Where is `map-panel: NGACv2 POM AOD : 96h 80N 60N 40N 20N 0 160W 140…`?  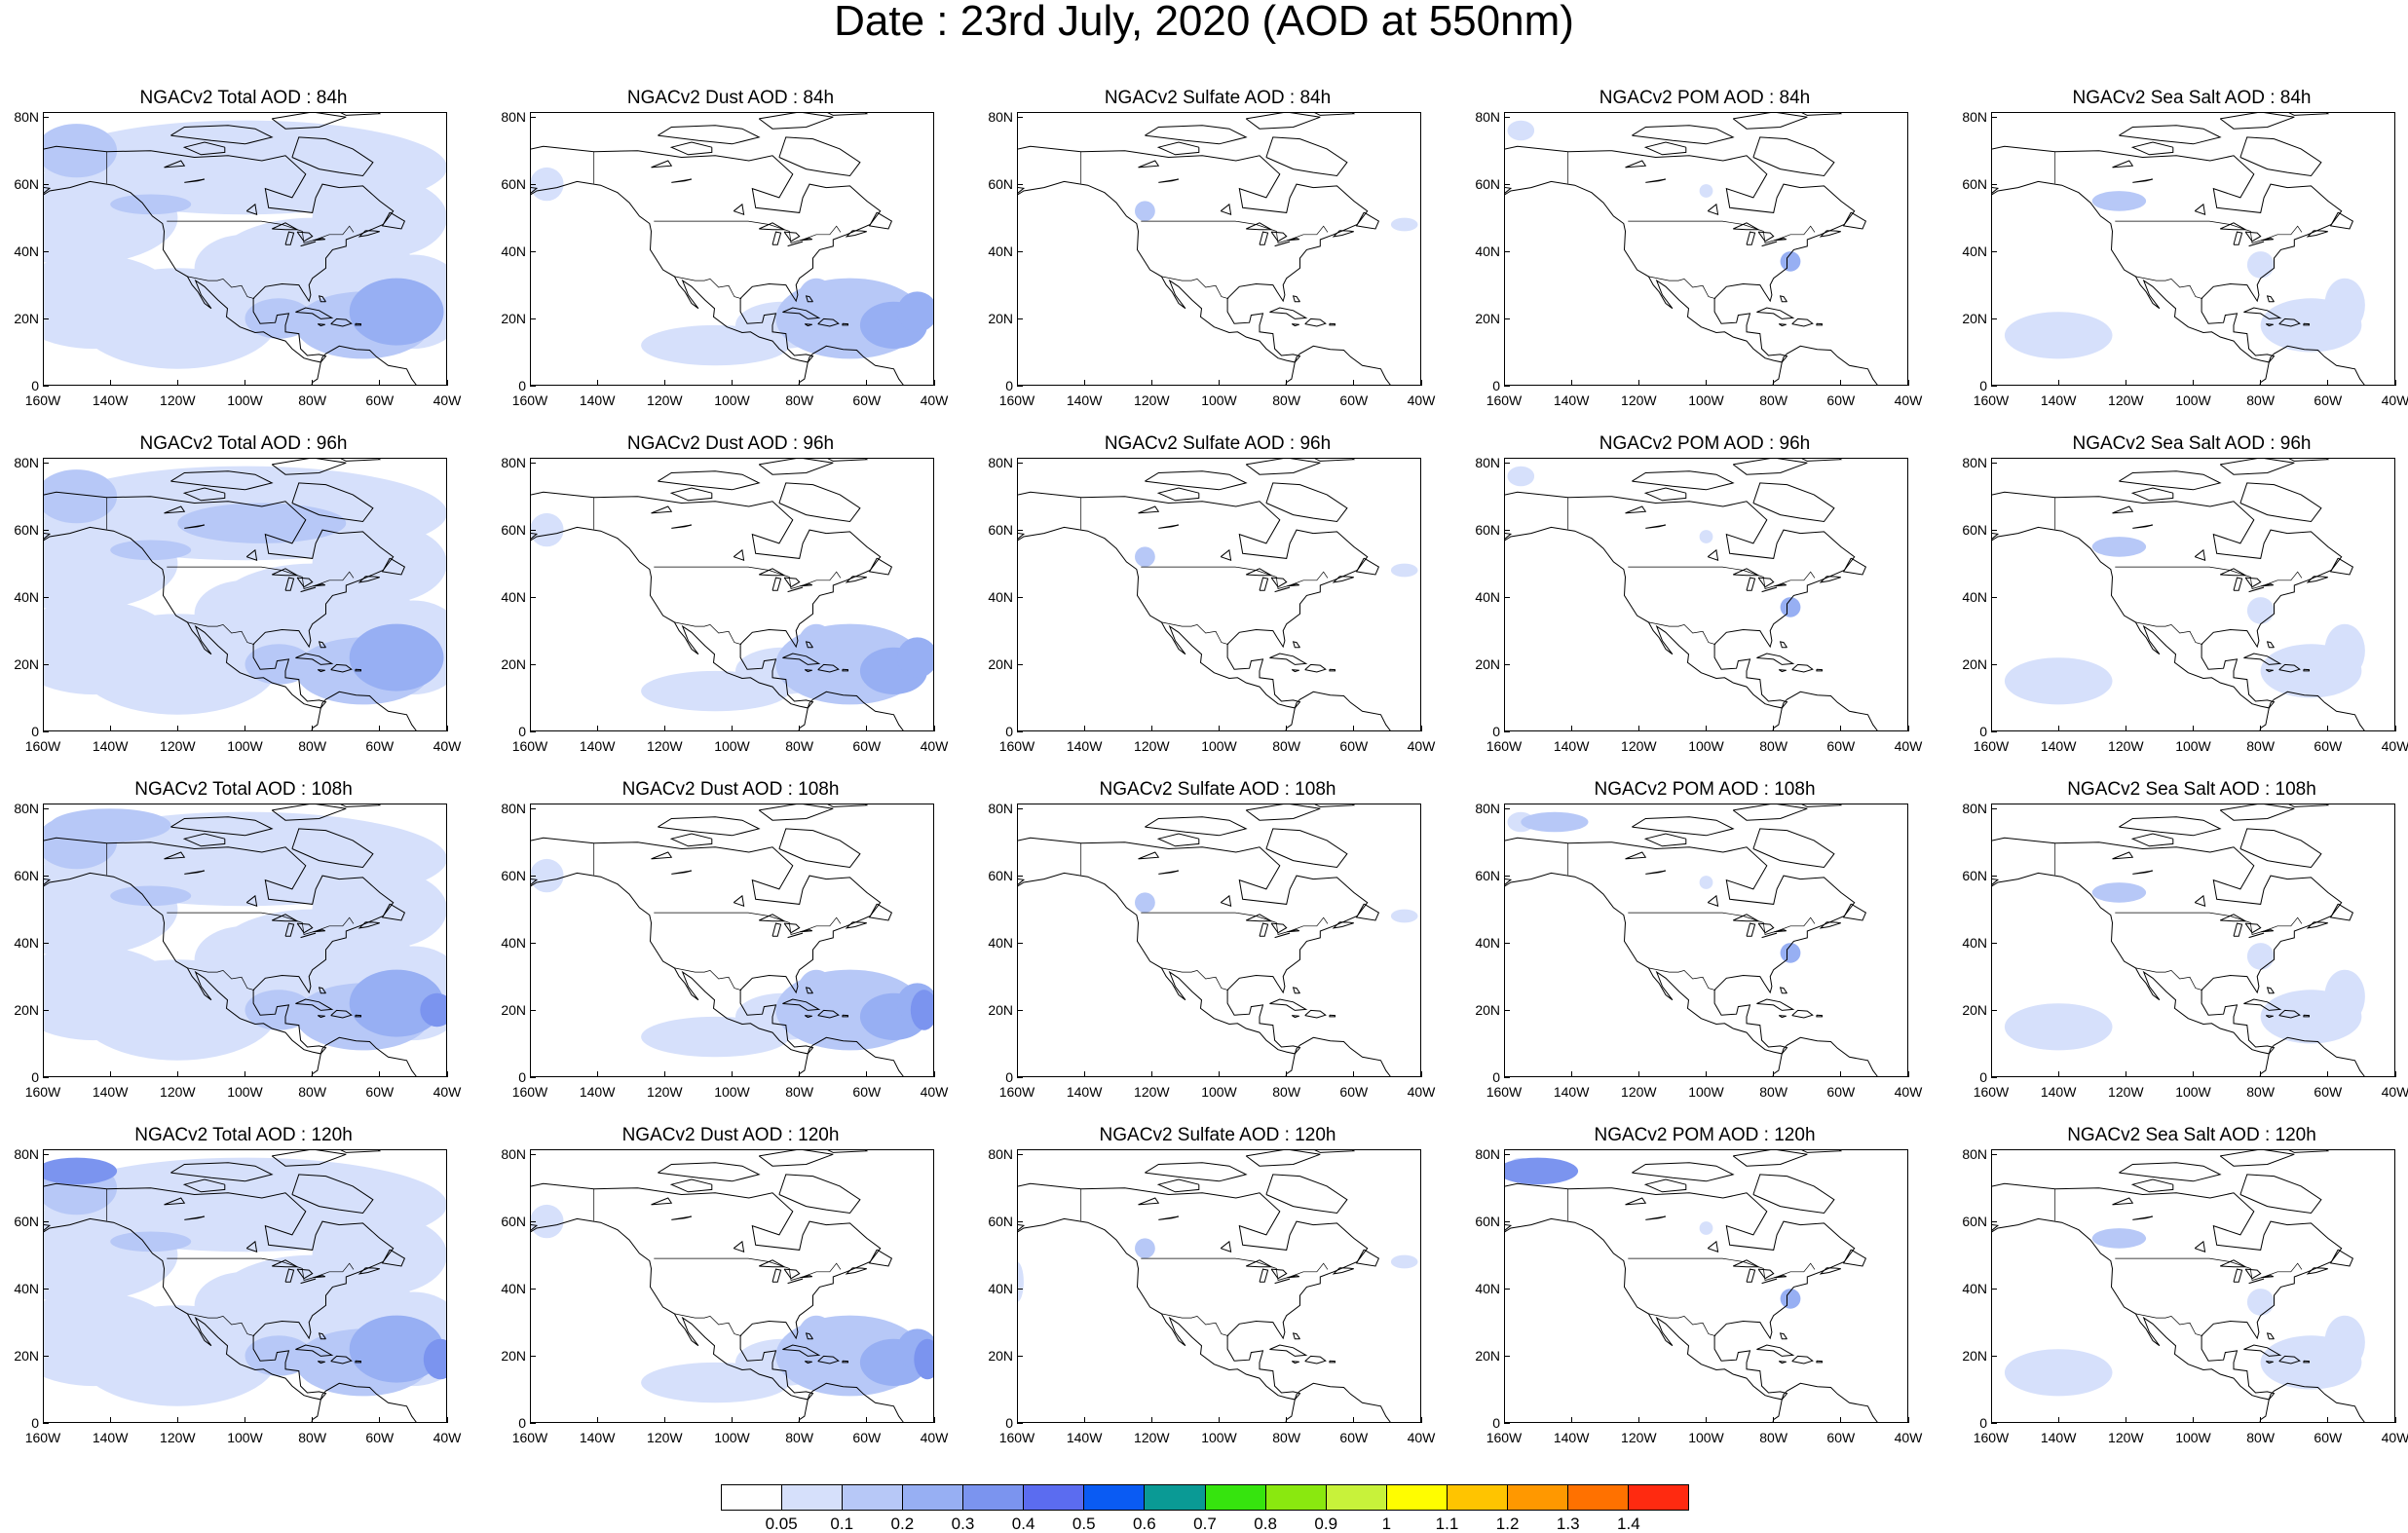
map-panel: NGACv2 POM AOD : 96h 80N 60N 40N 20N 0 160W 140… is located at coordinates (1704, 605).